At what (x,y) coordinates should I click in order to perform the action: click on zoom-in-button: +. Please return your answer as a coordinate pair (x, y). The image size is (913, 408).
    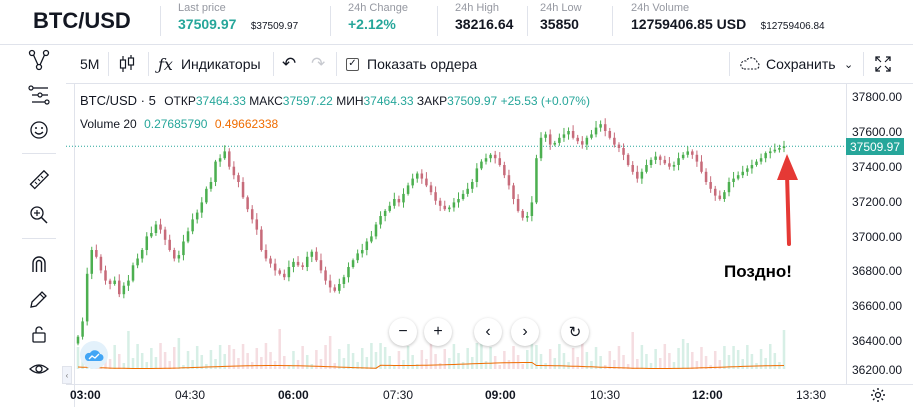
    Looking at the image, I should click on (438, 332).